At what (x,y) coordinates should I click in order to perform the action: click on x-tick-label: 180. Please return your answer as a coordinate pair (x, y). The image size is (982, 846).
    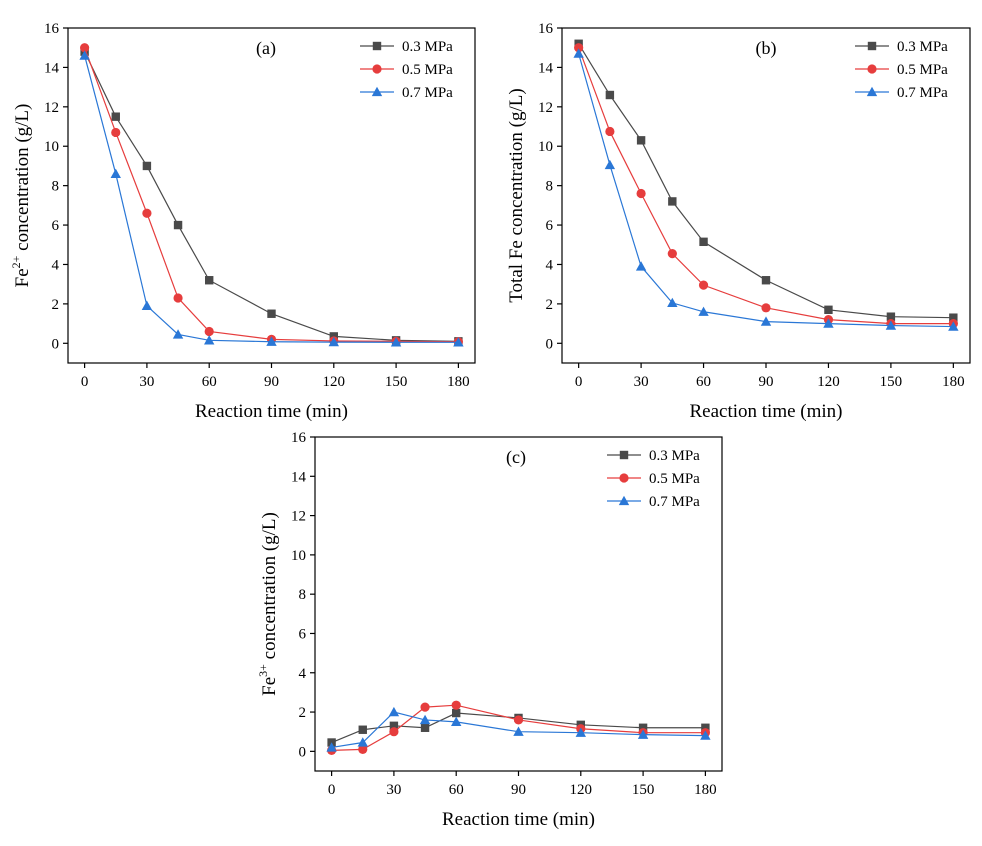
    Looking at the image, I should click on (458, 382).